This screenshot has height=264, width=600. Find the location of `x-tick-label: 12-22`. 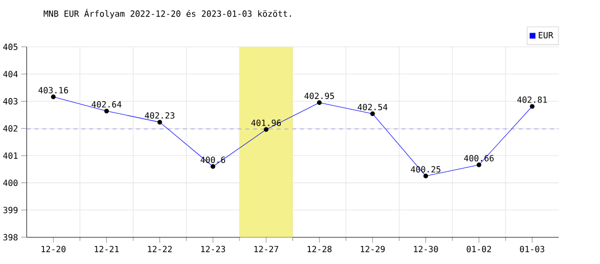

x-tick-label: 12-22 is located at coordinates (160, 249).